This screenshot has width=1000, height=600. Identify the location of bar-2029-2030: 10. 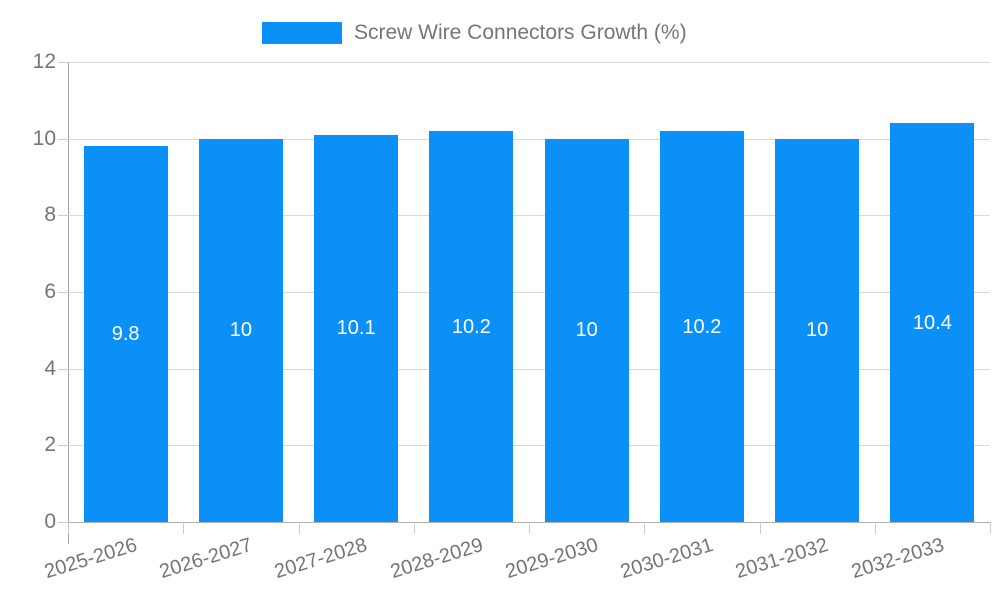
(586, 330).